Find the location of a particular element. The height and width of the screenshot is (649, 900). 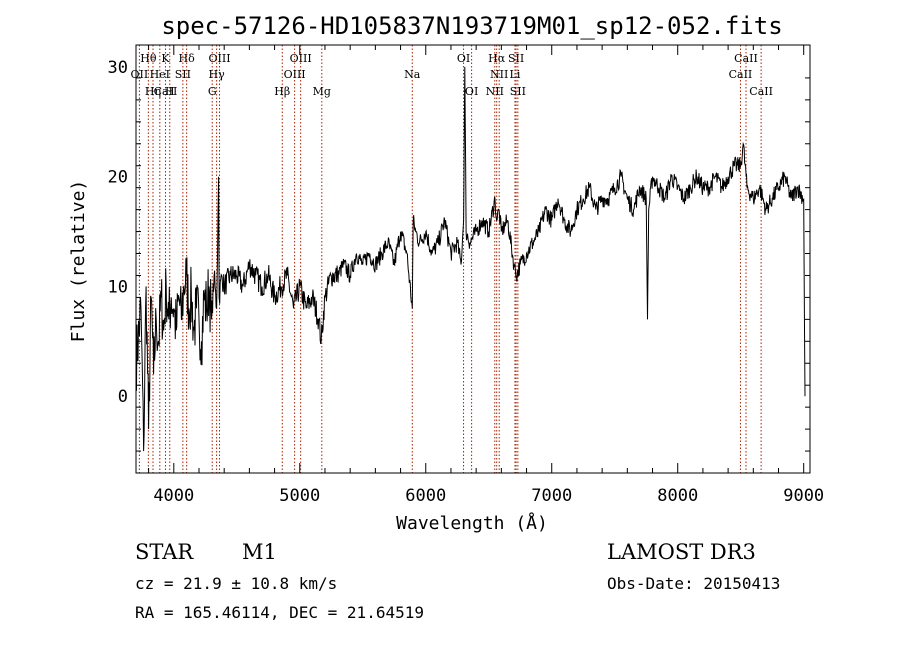

x-axis-label: Wavelength (Å) is located at coordinates (472, 523).